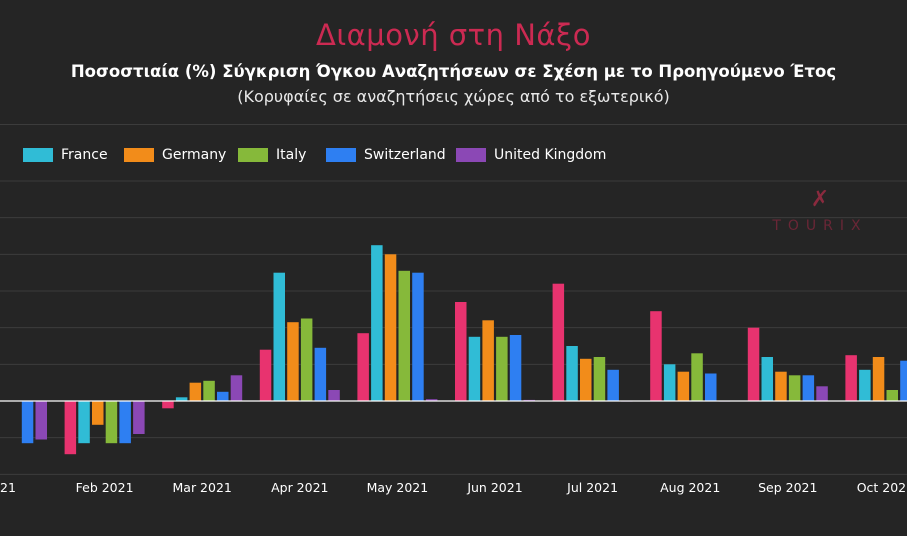 The width and height of the screenshot is (907, 536). I want to click on legend-label-germany: Germany, so click(194, 155).